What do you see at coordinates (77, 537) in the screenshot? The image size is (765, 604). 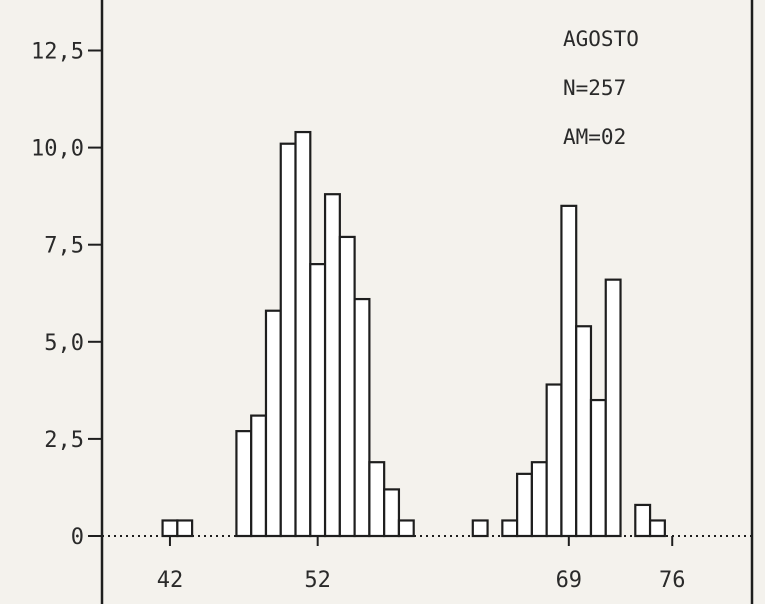 I see `y-tick-label: 0` at bounding box center [77, 537].